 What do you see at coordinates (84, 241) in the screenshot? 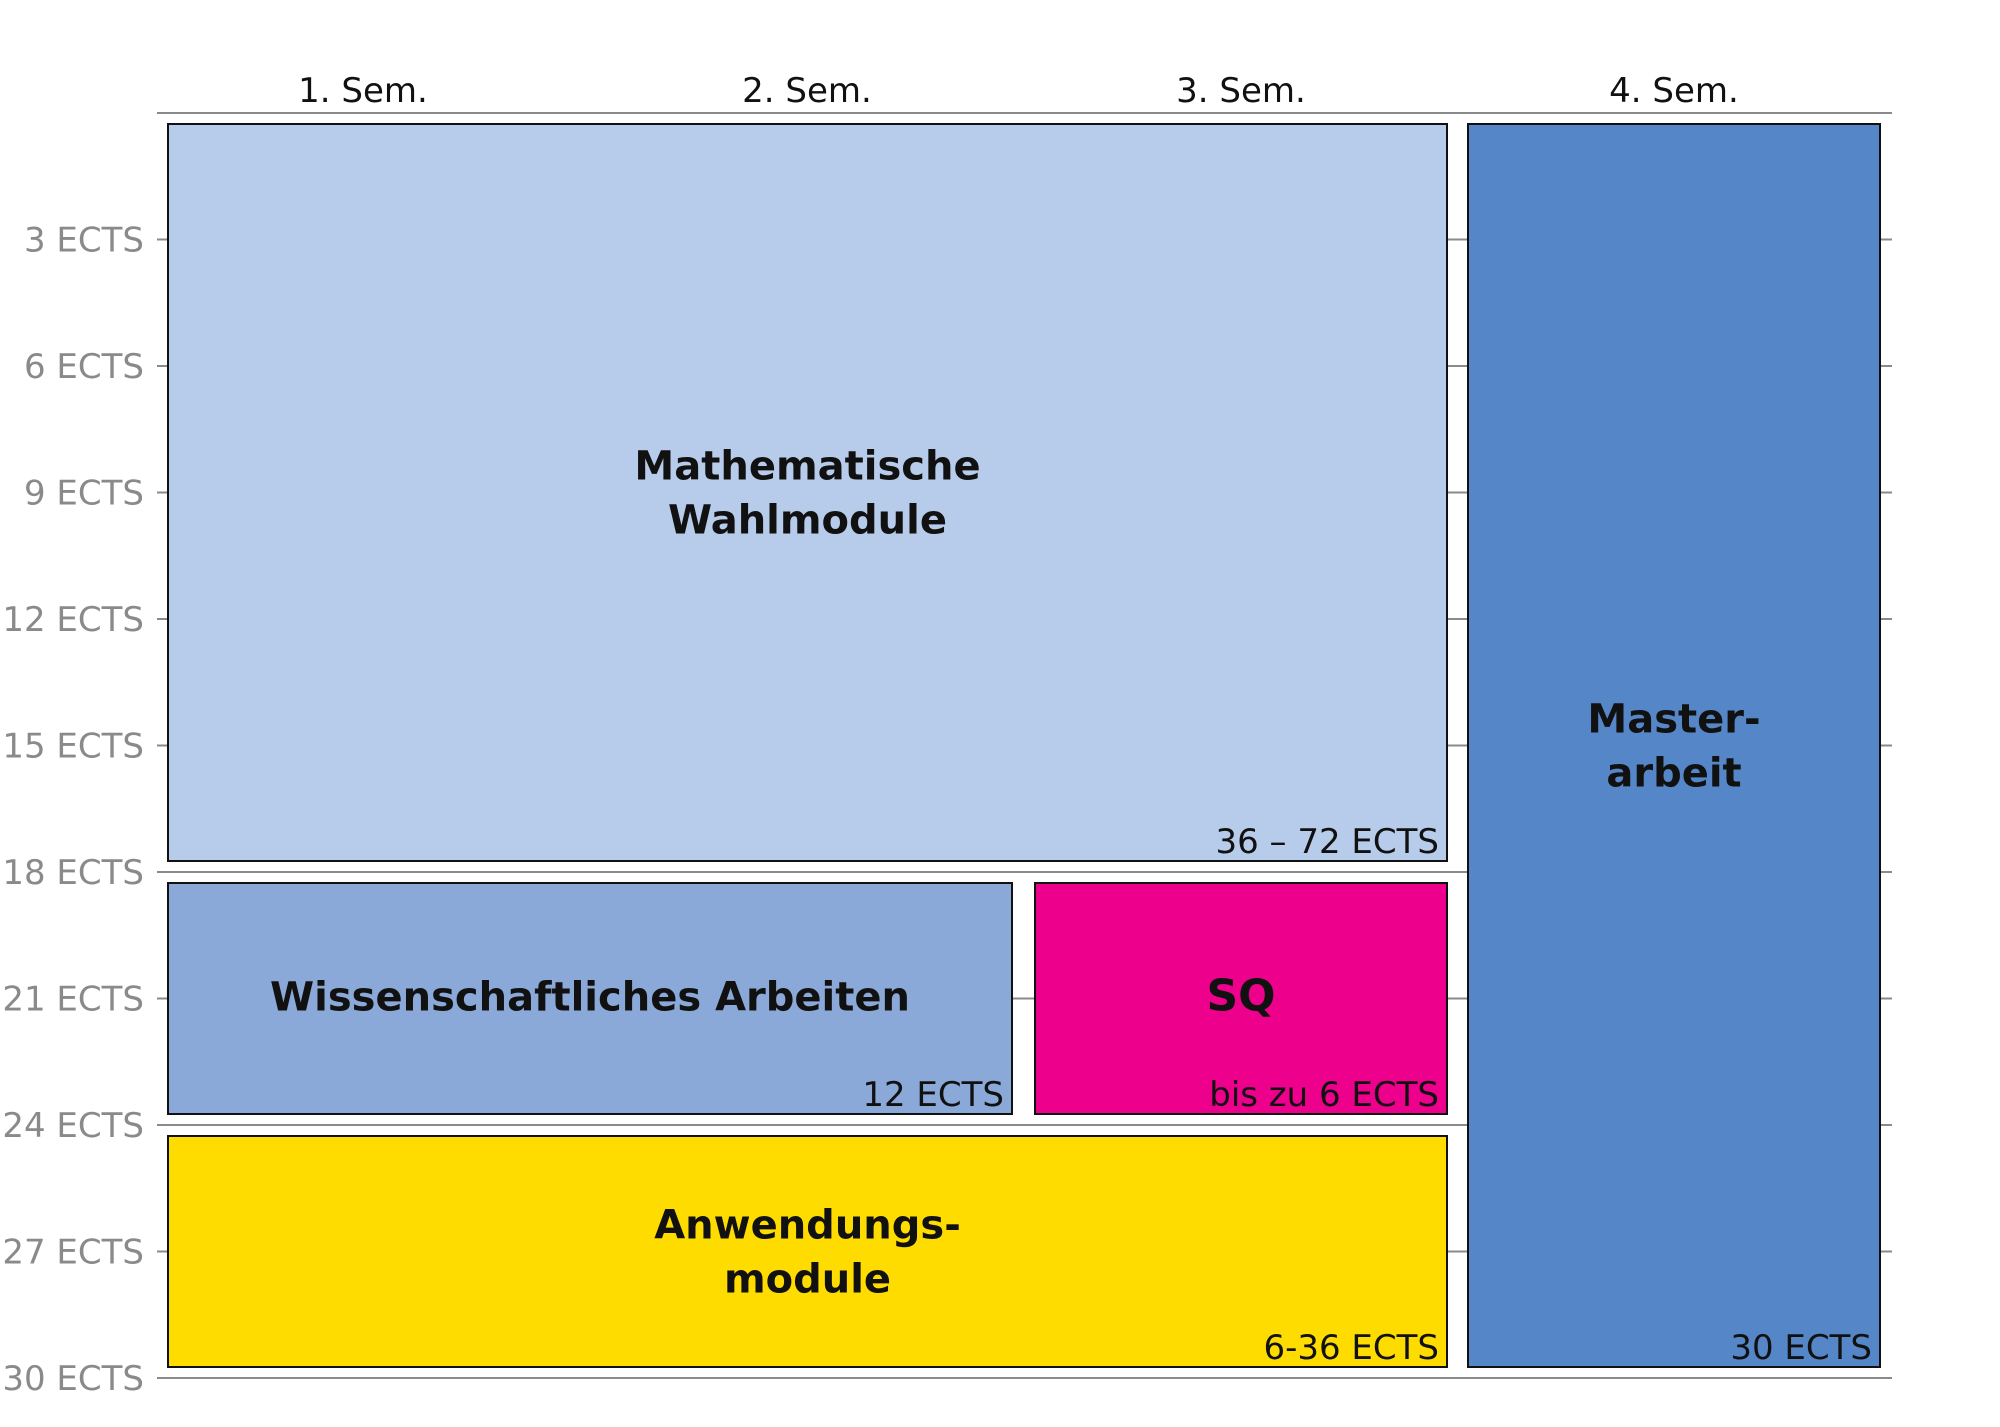
I see `y-axis-label: 3 ECTS` at bounding box center [84, 241].